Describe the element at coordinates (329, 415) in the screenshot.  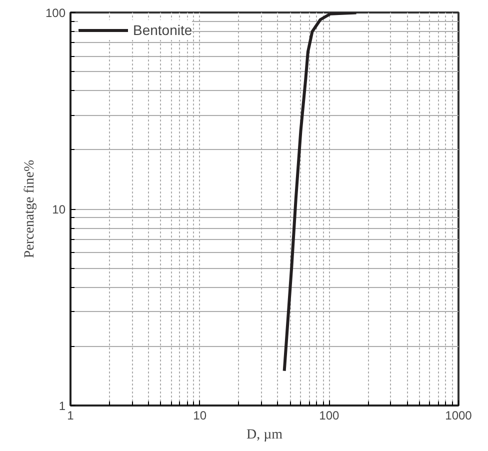
I see `x-tick-label: 100` at that location.